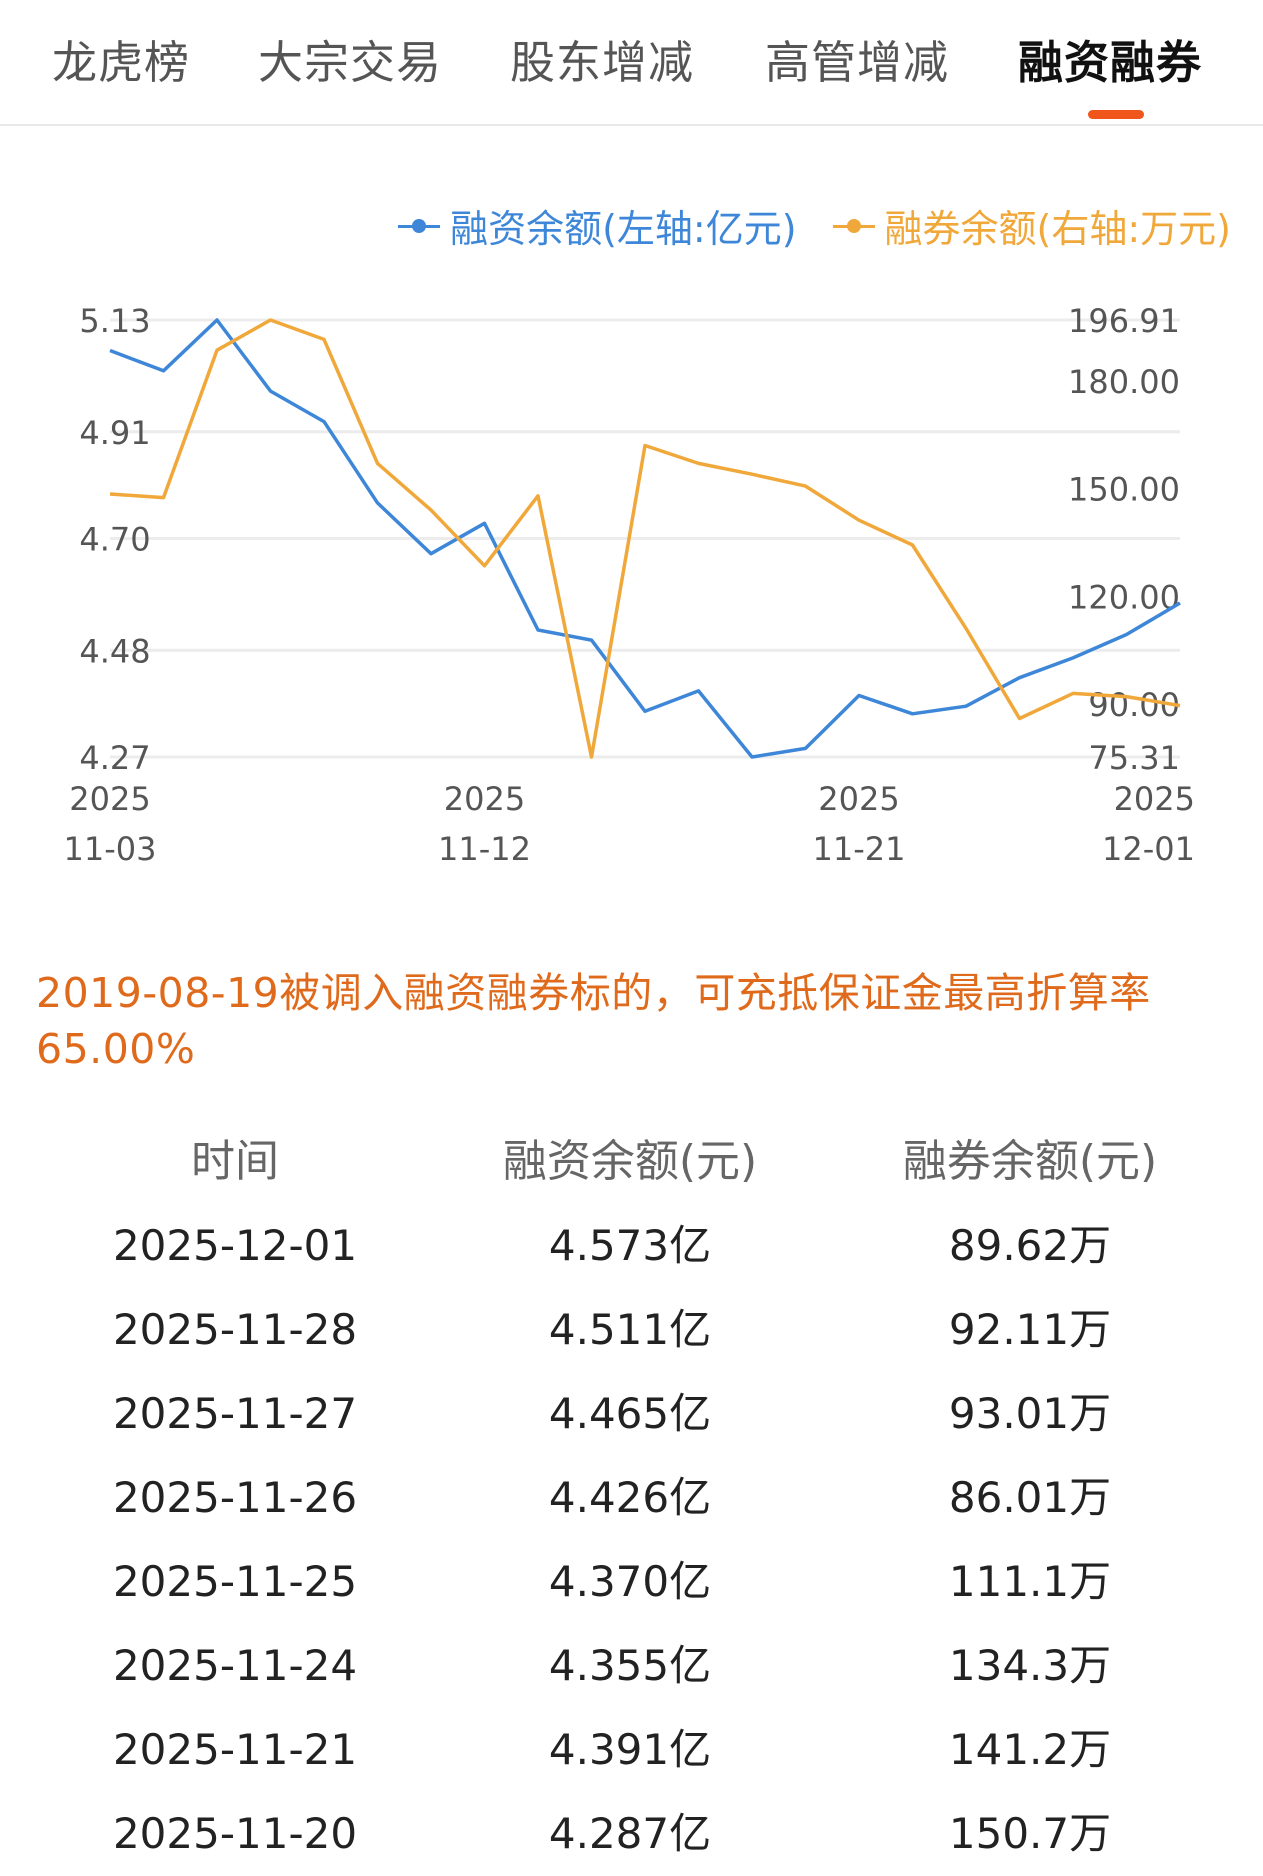 The height and width of the screenshot is (1876, 1263). I want to click on cell-securities-lending-balance: 134.3万, so click(1030, 1665).